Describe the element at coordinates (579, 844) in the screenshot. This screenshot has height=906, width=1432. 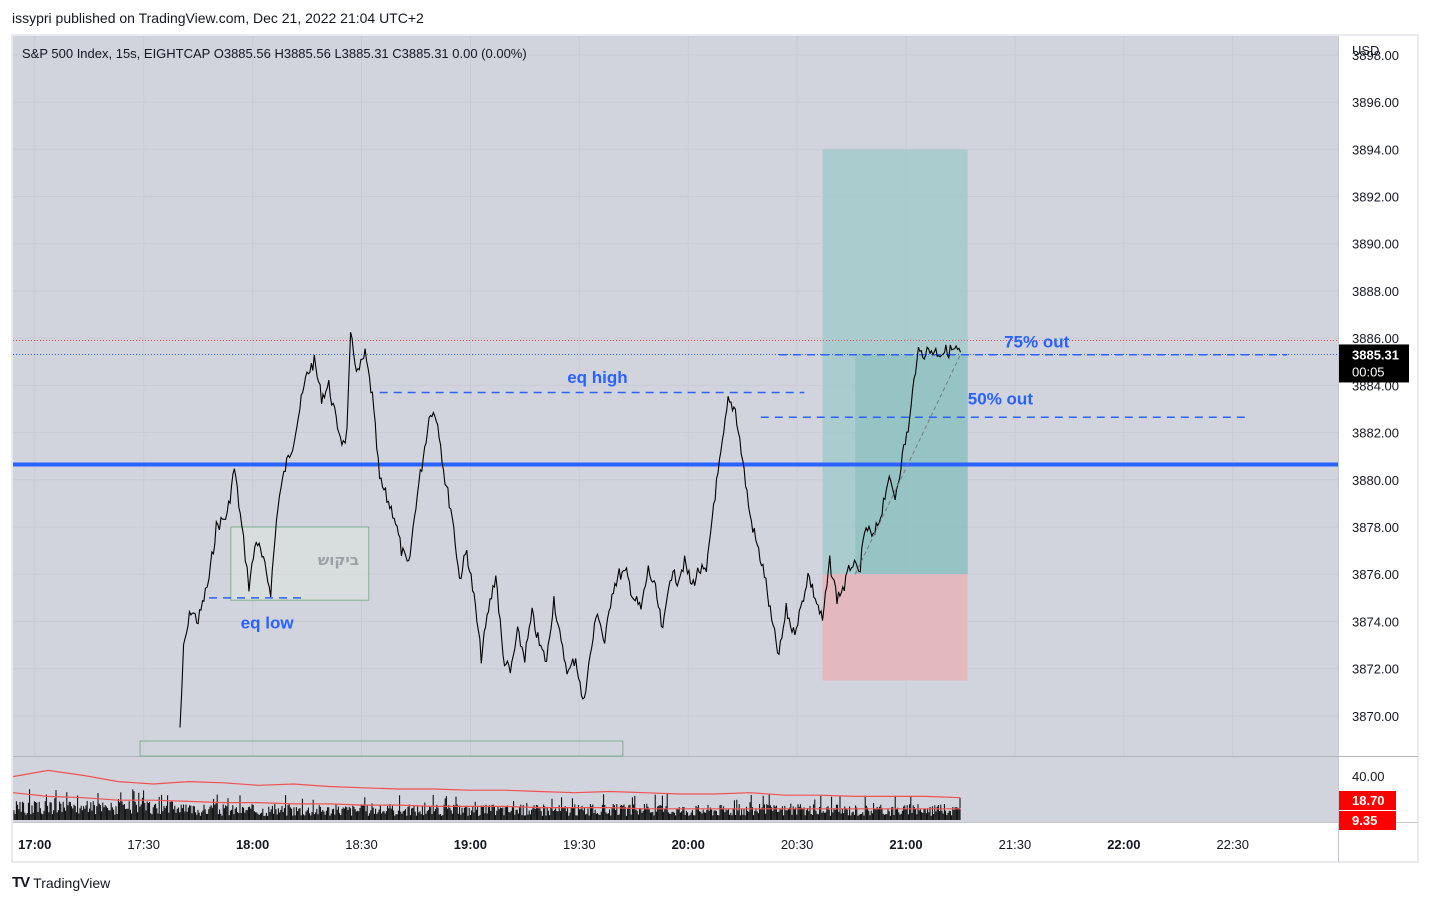
I see `x-tick-label: 19:30` at that location.